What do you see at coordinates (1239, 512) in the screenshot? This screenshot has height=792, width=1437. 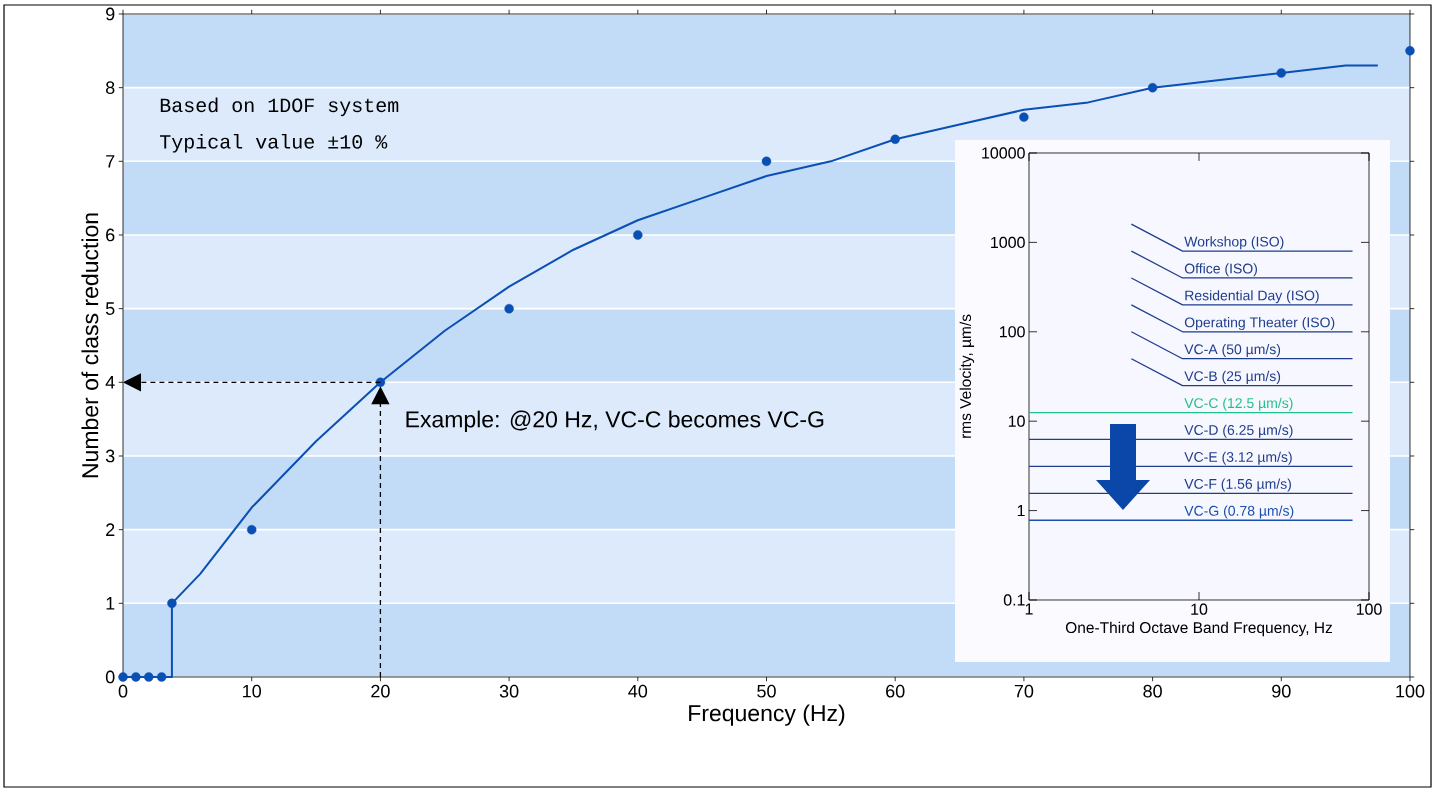 I see `series-label: VC-G (0.78 µm/s)` at bounding box center [1239, 512].